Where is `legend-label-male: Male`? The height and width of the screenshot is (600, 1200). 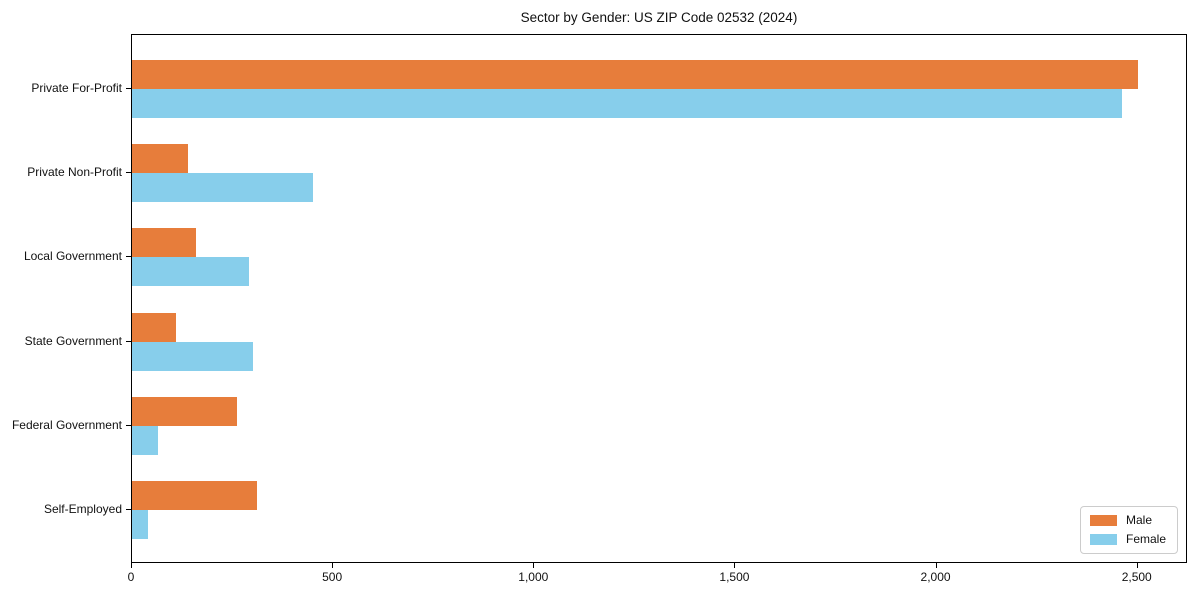
legend-label-male: Male is located at coordinates (1138, 520).